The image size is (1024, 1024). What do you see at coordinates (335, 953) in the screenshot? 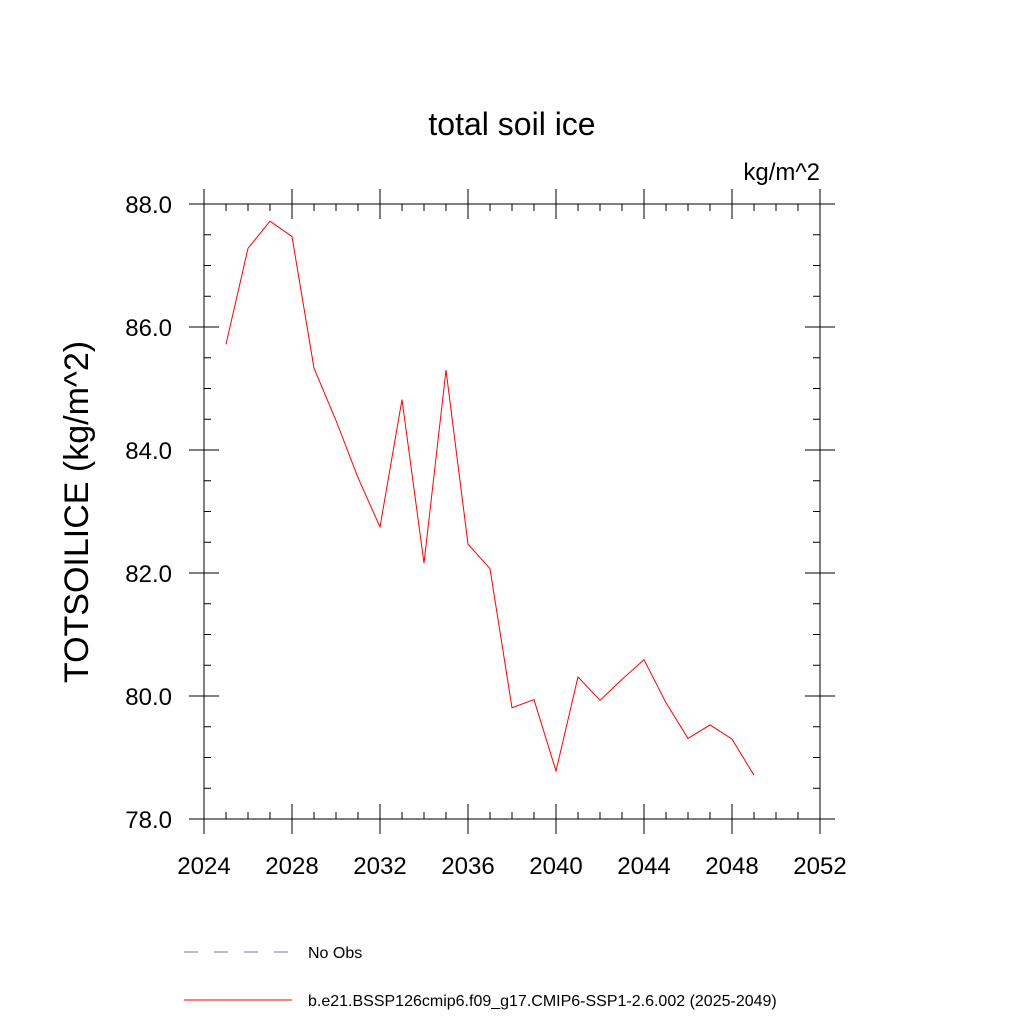
I see `legend-label: No Obs` at bounding box center [335, 953].